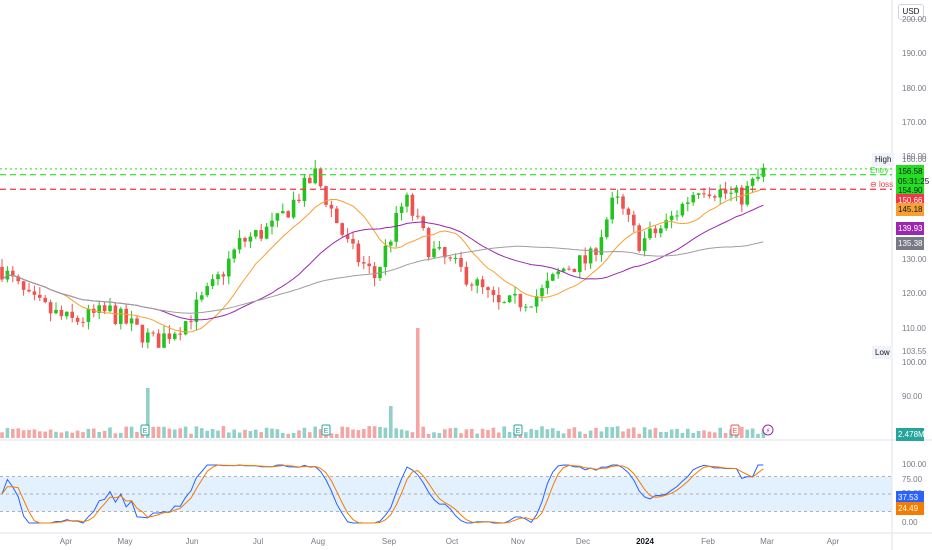 The image size is (932, 550). I want to click on stoch-d-badge: 24.49, so click(910, 508).